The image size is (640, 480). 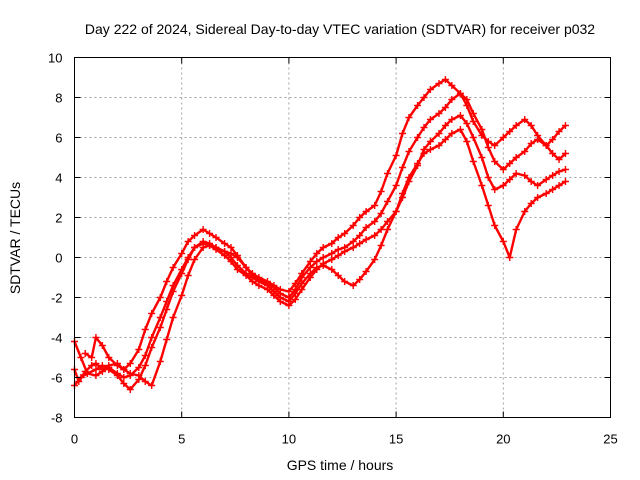 What do you see at coordinates (181, 439) in the screenshot?
I see `x-tick-label: 5` at bounding box center [181, 439].